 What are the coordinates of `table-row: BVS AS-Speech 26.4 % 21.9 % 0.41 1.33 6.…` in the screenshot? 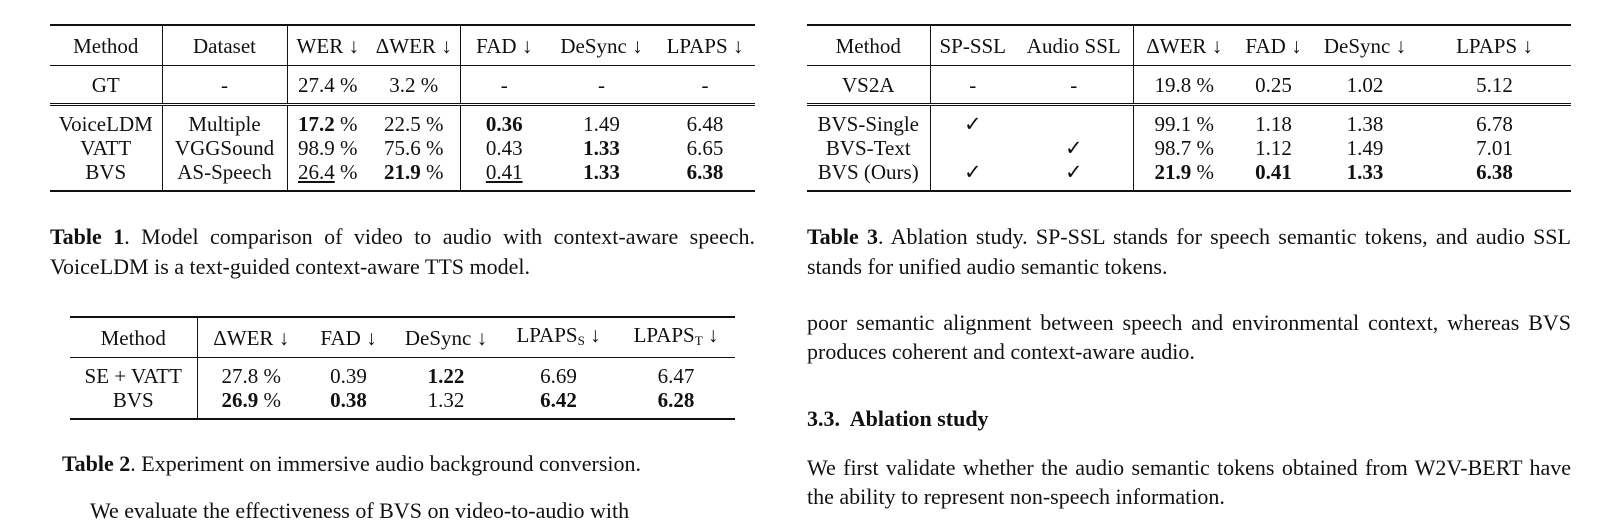 It's located at (402, 175).